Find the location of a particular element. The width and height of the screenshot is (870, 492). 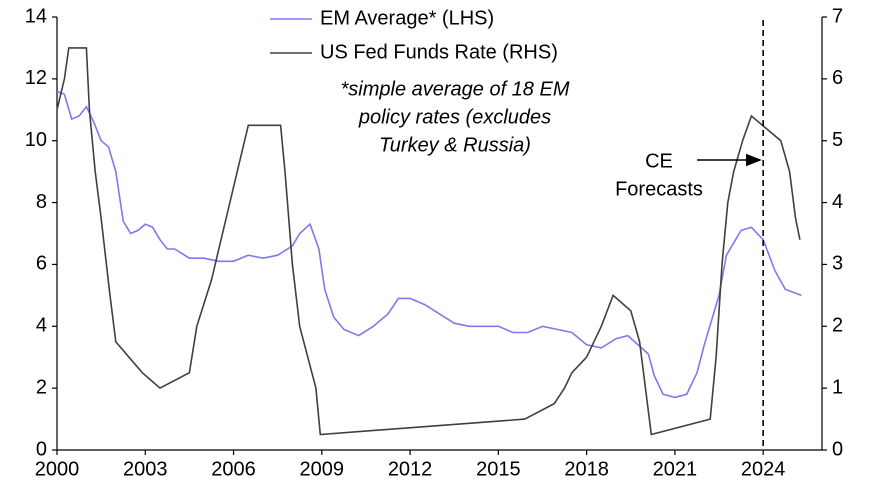

x-tick-label: 2006 is located at coordinates (233, 469).